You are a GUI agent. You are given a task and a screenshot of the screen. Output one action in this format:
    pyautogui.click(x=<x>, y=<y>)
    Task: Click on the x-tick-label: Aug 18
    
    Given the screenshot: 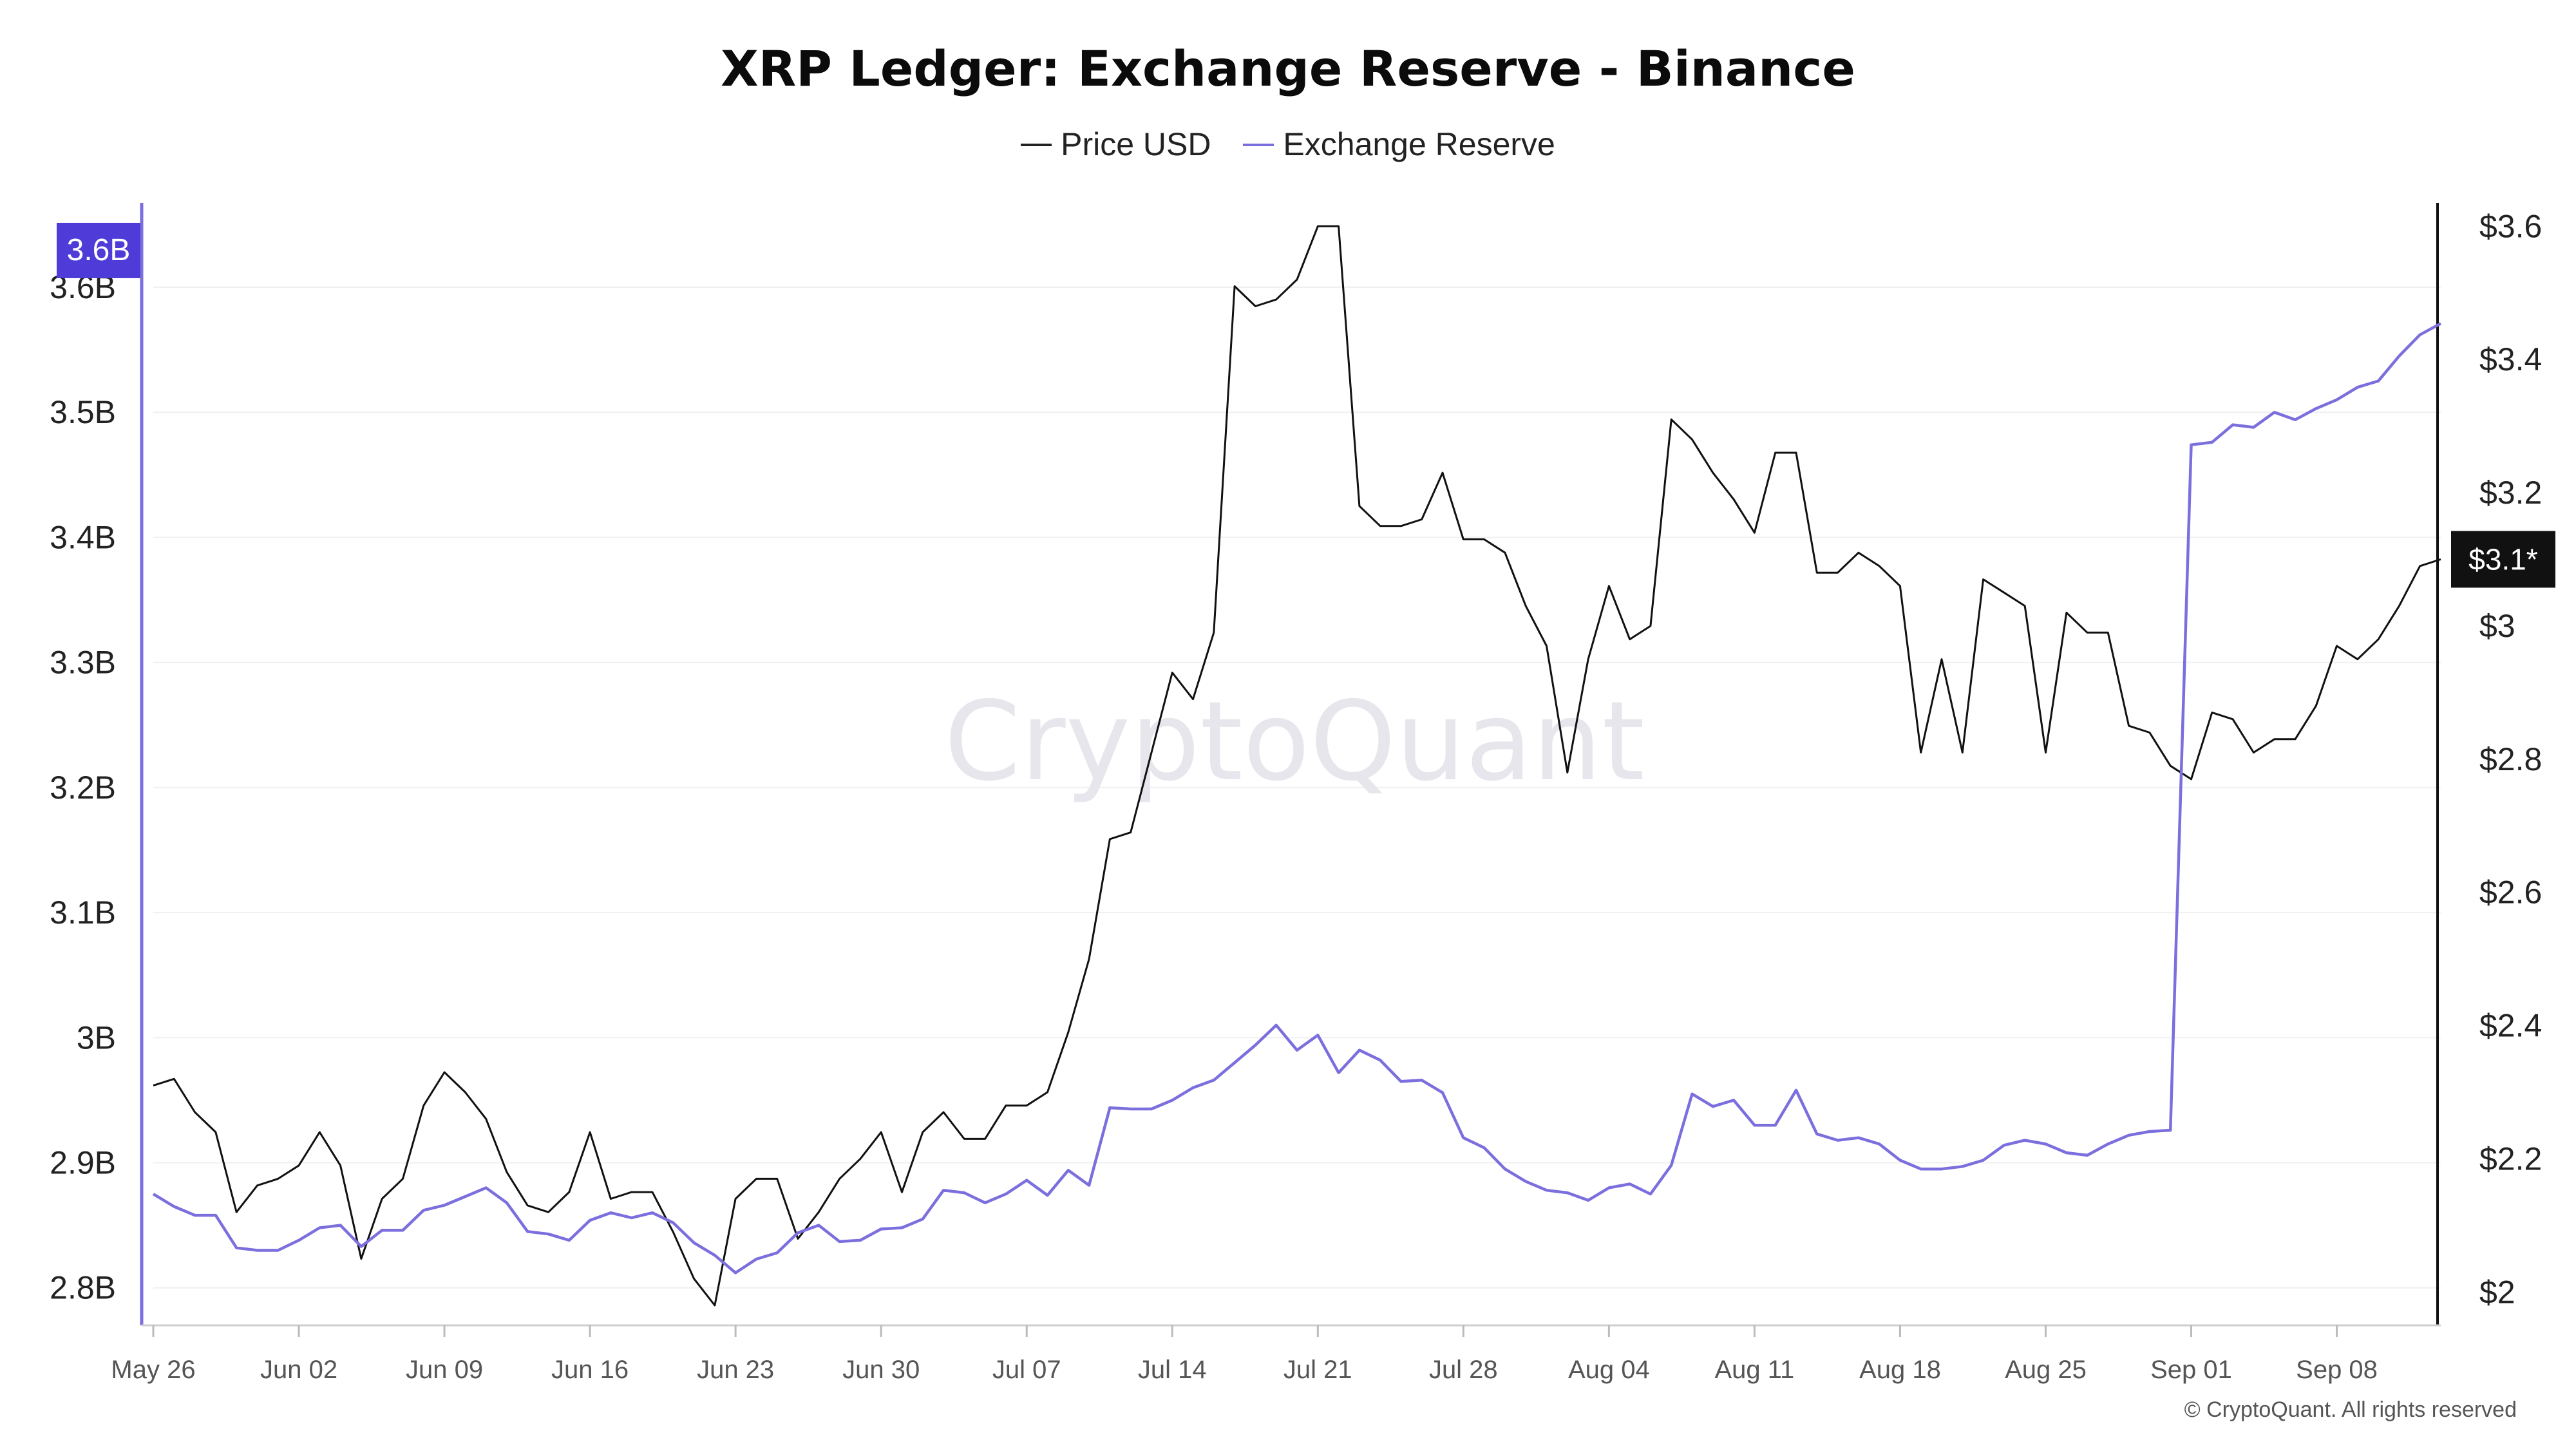 What is the action you would take?
    pyautogui.click(x=1900, y=1370)
    